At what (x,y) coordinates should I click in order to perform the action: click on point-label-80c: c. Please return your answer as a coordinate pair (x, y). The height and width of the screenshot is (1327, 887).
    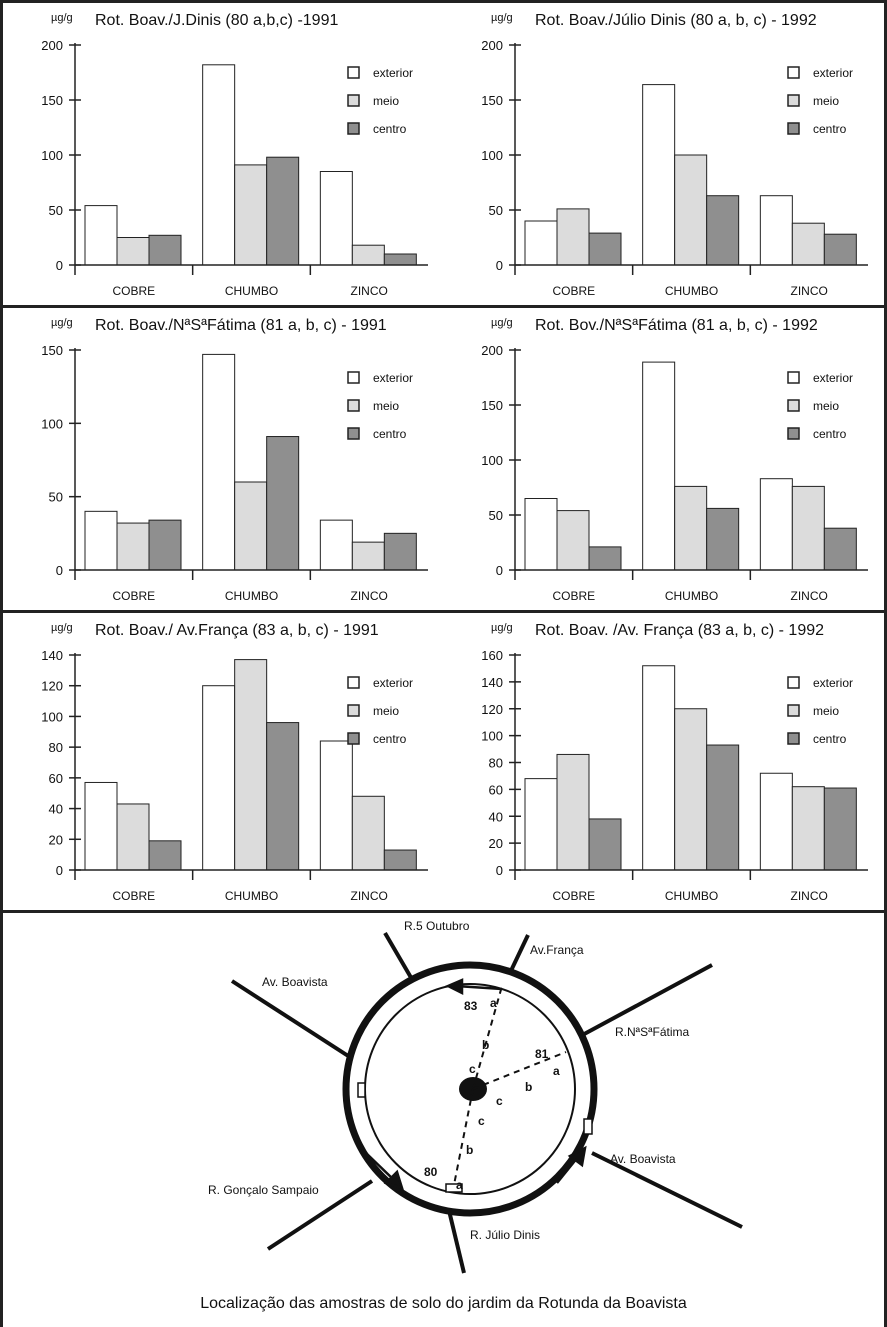
    Looking at the image, I should click on (481, 1121).